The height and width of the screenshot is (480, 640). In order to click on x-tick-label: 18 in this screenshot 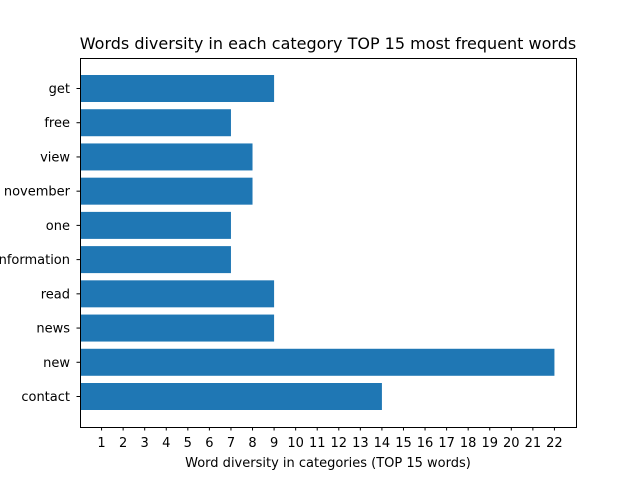, I will do `click(468, 443)`.